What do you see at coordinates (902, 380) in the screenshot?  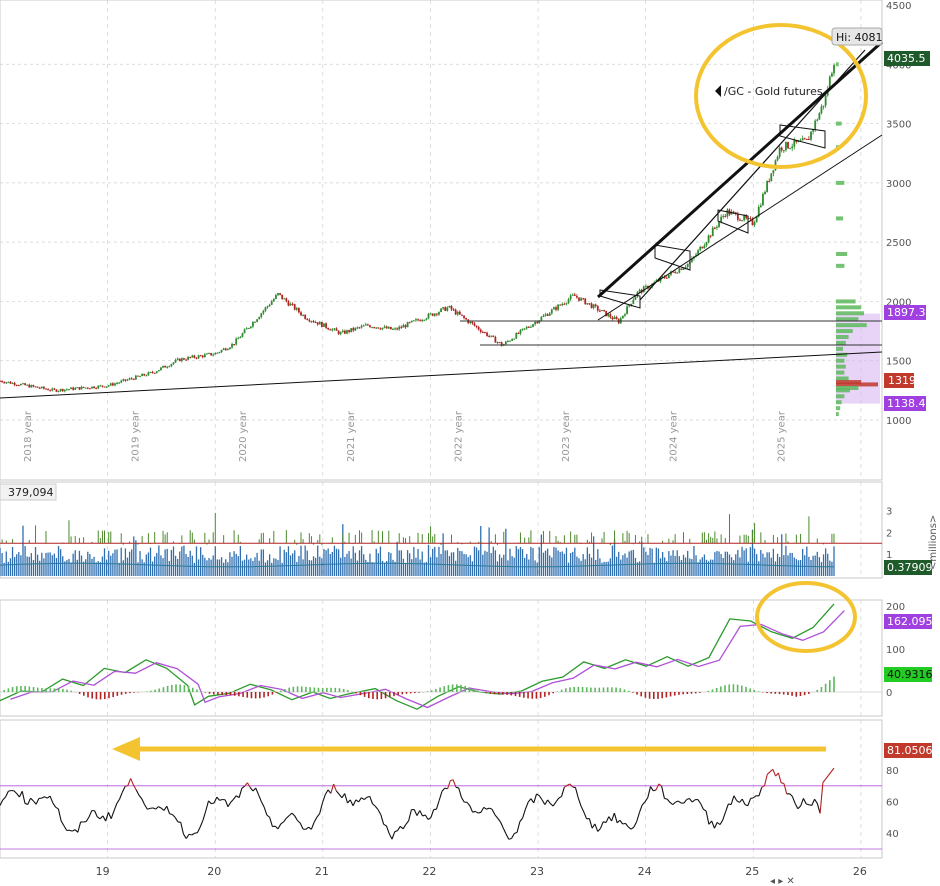 I see `profile-poc-badge-text: 1319` at bounding box center [902, 380].